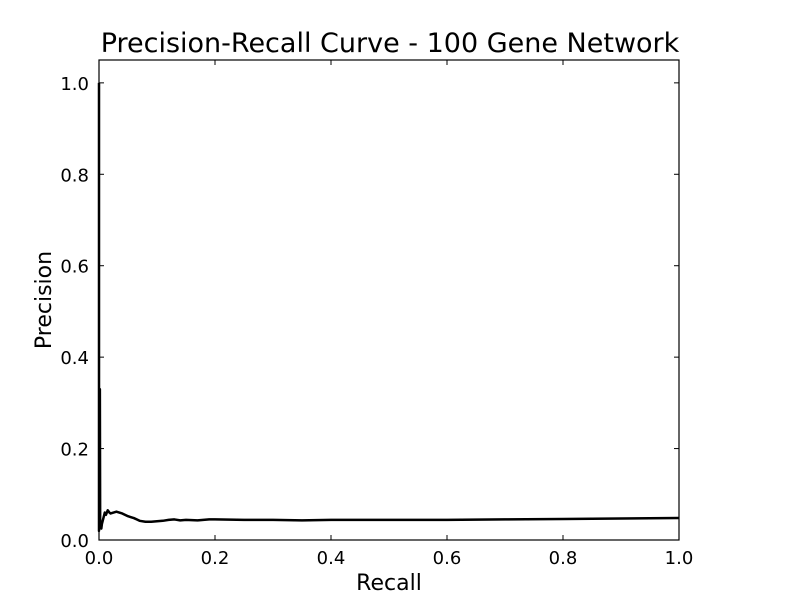 The height and width of the screenshot is (600, 800). Describe the element at coordinates (74, 267) in the screenshot. I see `y-tick-label: 0.6` at that location.